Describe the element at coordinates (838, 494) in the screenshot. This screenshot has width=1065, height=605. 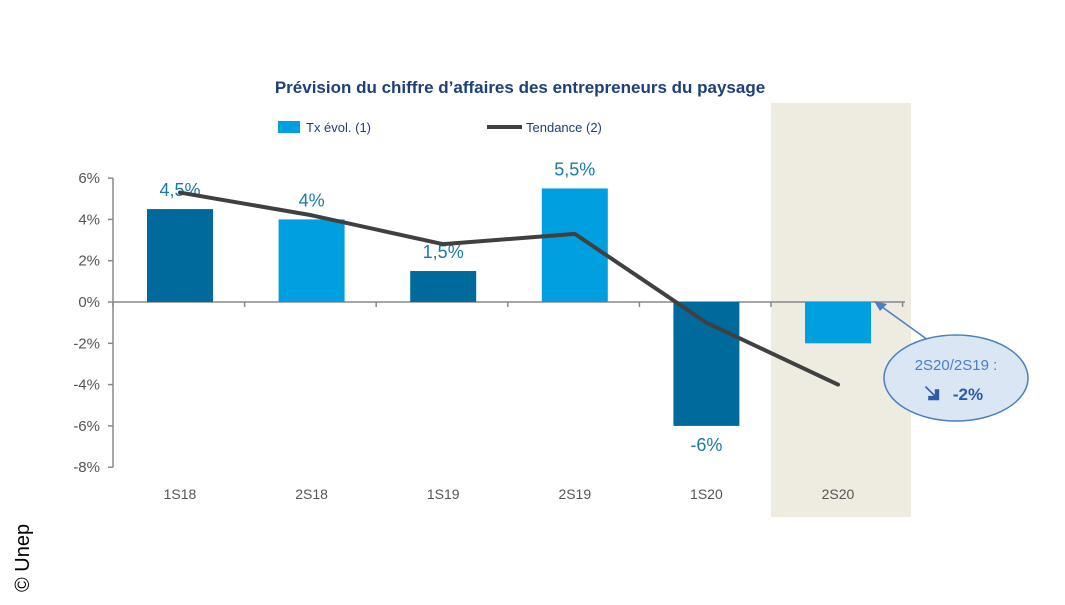
I see `x-tick-label: 2S20` at that location.